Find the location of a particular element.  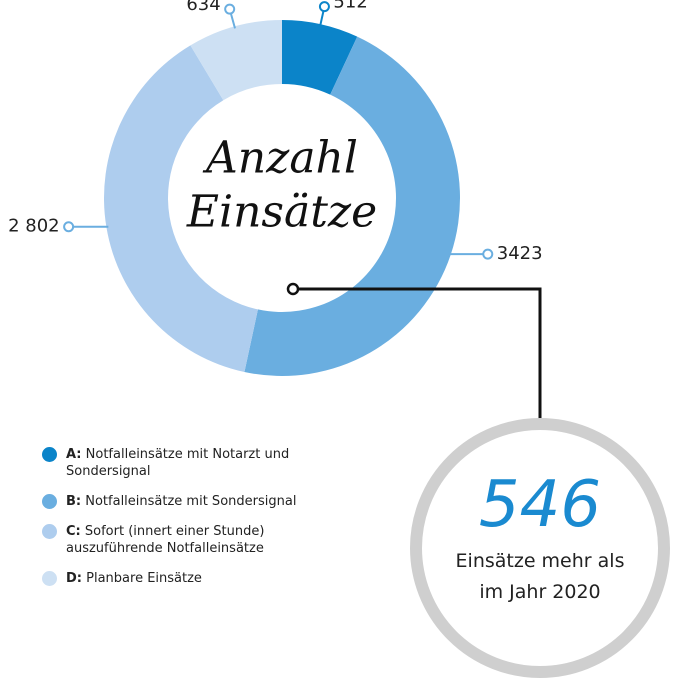

annotation: 546 Einsätze mehr als im Jahr 2020 is located at coordinates (540, 539).